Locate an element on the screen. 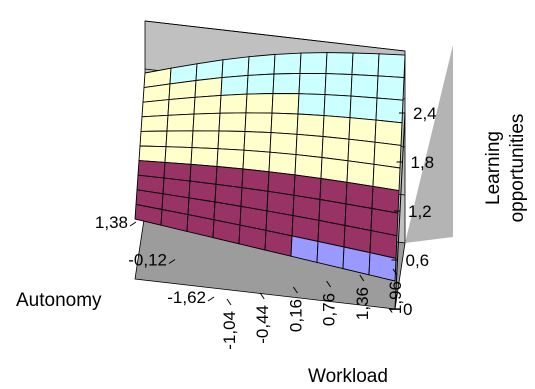  z-tick-label: 1,2 is located at coordinates (420, 211).